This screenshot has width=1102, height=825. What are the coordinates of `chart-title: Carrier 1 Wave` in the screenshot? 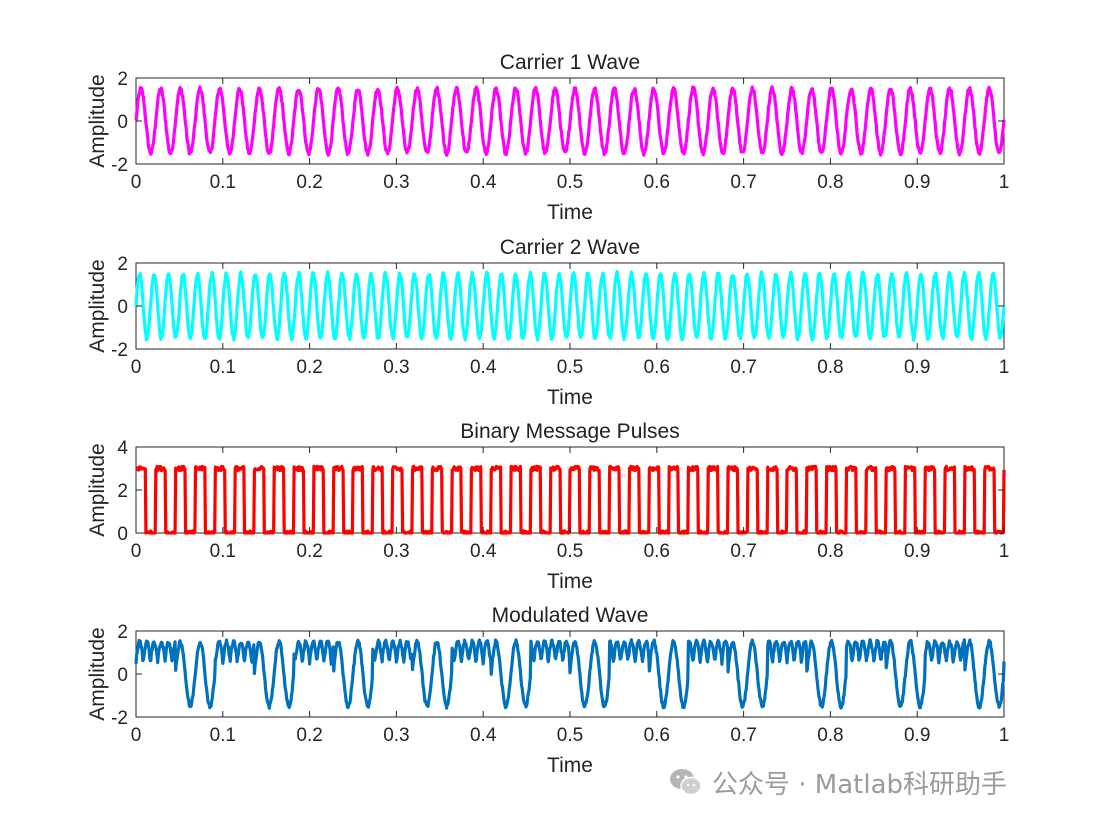 It's located at (570, 62).